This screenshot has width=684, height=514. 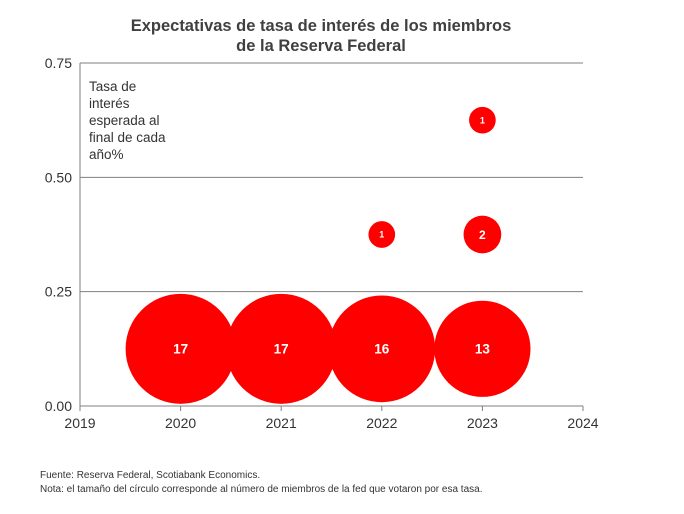 I want to click on x-tick-label: 2024, so click(x=582, y=423).